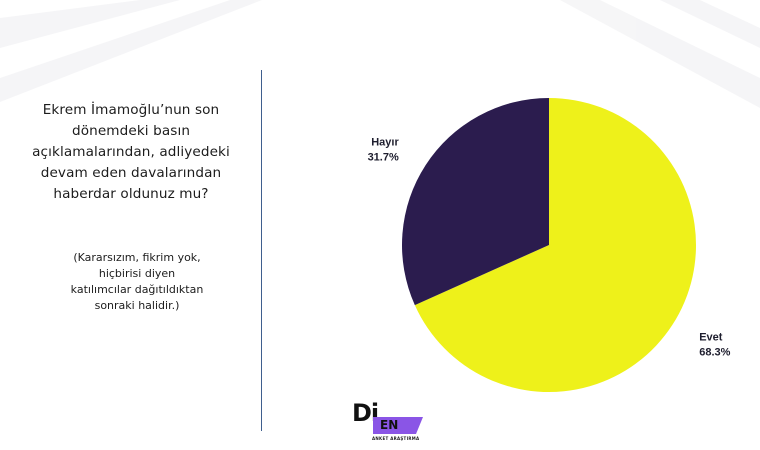 This screenshot has height=450, width=760. I want to click on dien-logo: Di EN ANKET ARAŞTIRMA, so click(392, 421).